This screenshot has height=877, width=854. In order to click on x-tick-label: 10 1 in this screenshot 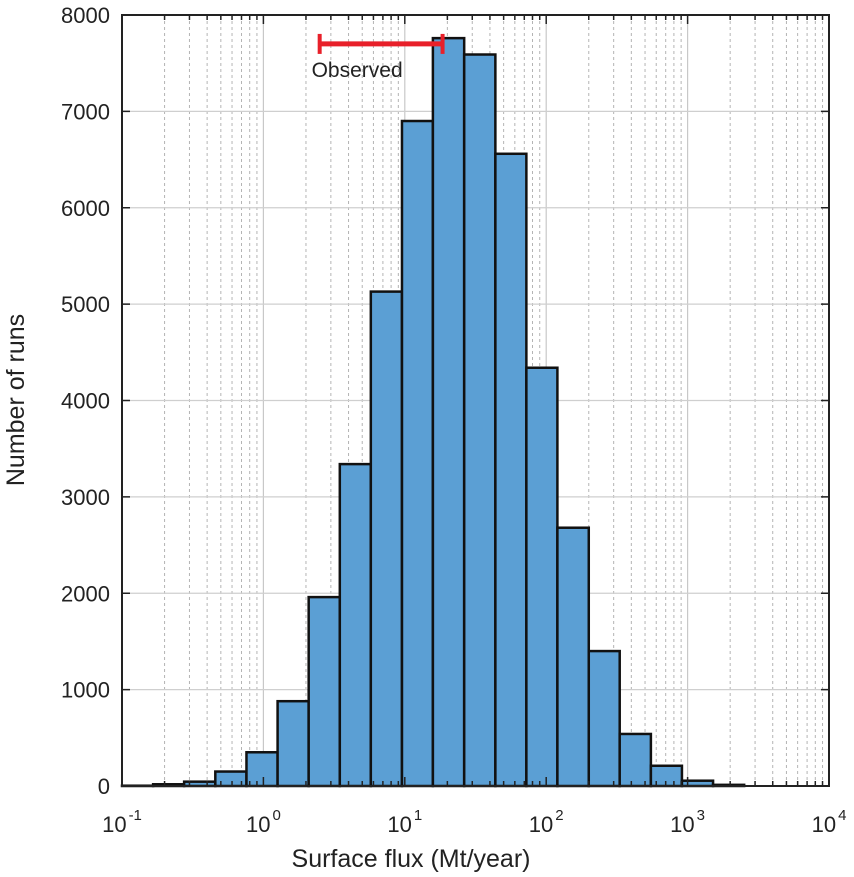, I will do `click(404, 822)`.